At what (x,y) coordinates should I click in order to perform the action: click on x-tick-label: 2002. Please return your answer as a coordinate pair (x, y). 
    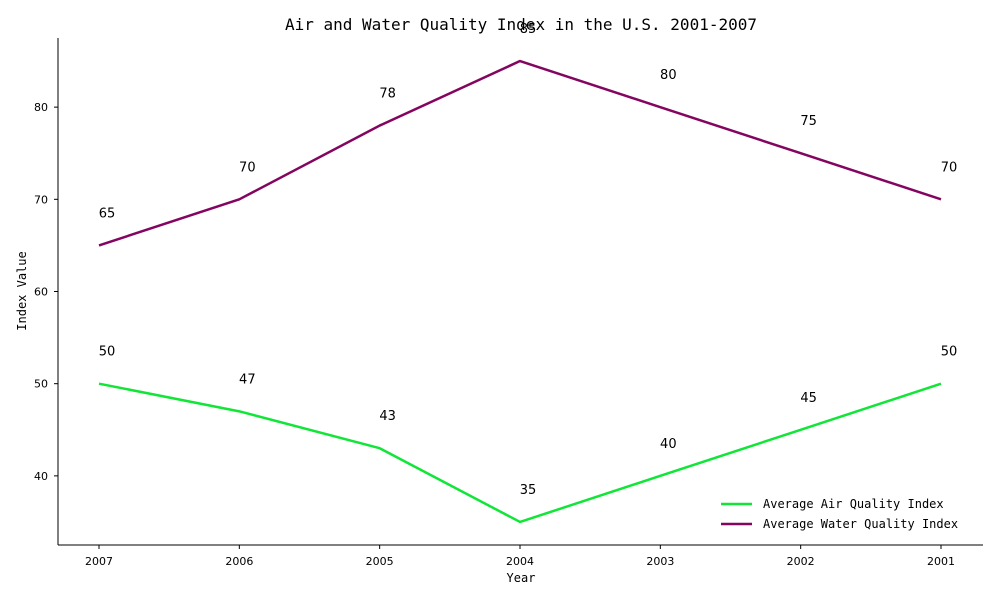
    Looking at the image, I should click on (801, 561).